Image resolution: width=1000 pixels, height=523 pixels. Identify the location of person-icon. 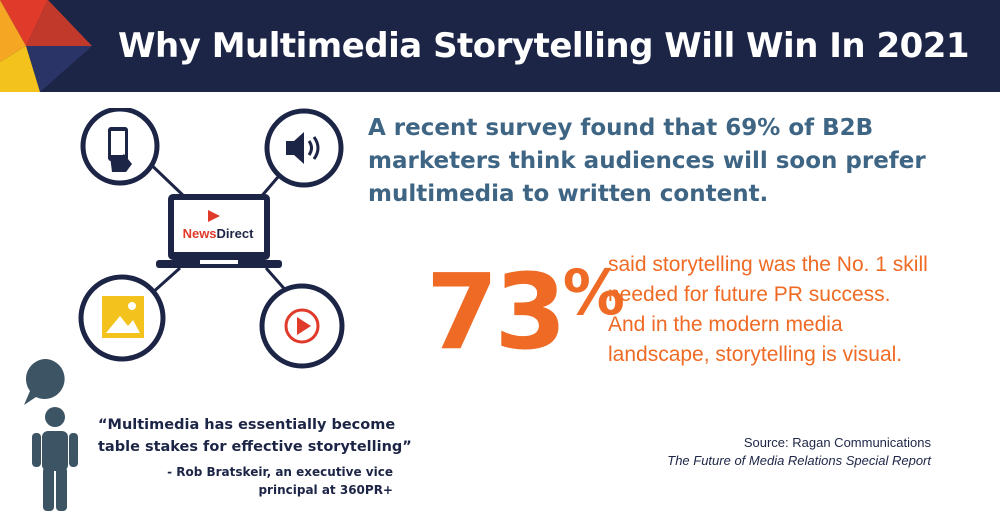
(51, 435).